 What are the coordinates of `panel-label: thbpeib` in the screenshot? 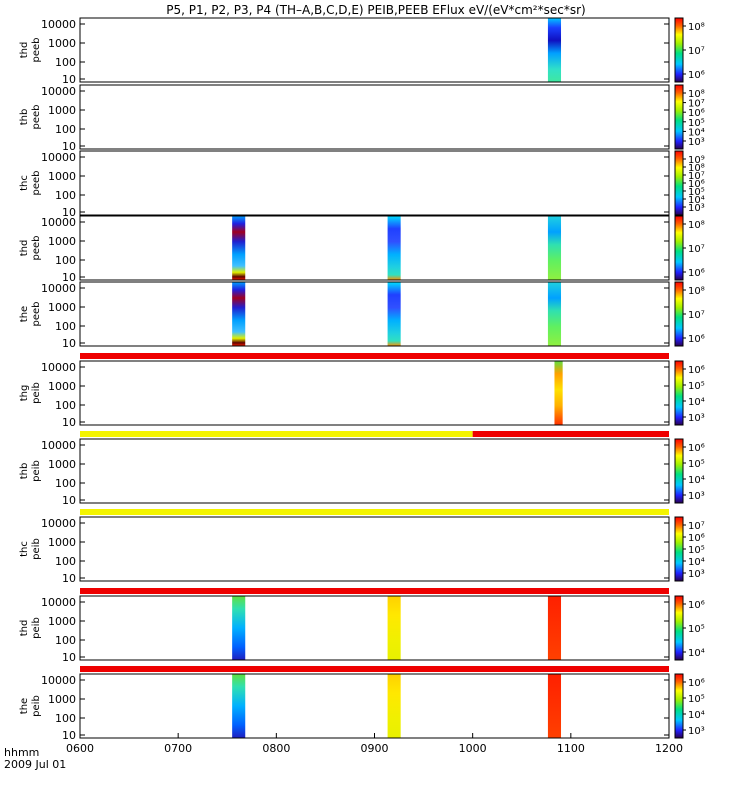 It's located at (30, 471).